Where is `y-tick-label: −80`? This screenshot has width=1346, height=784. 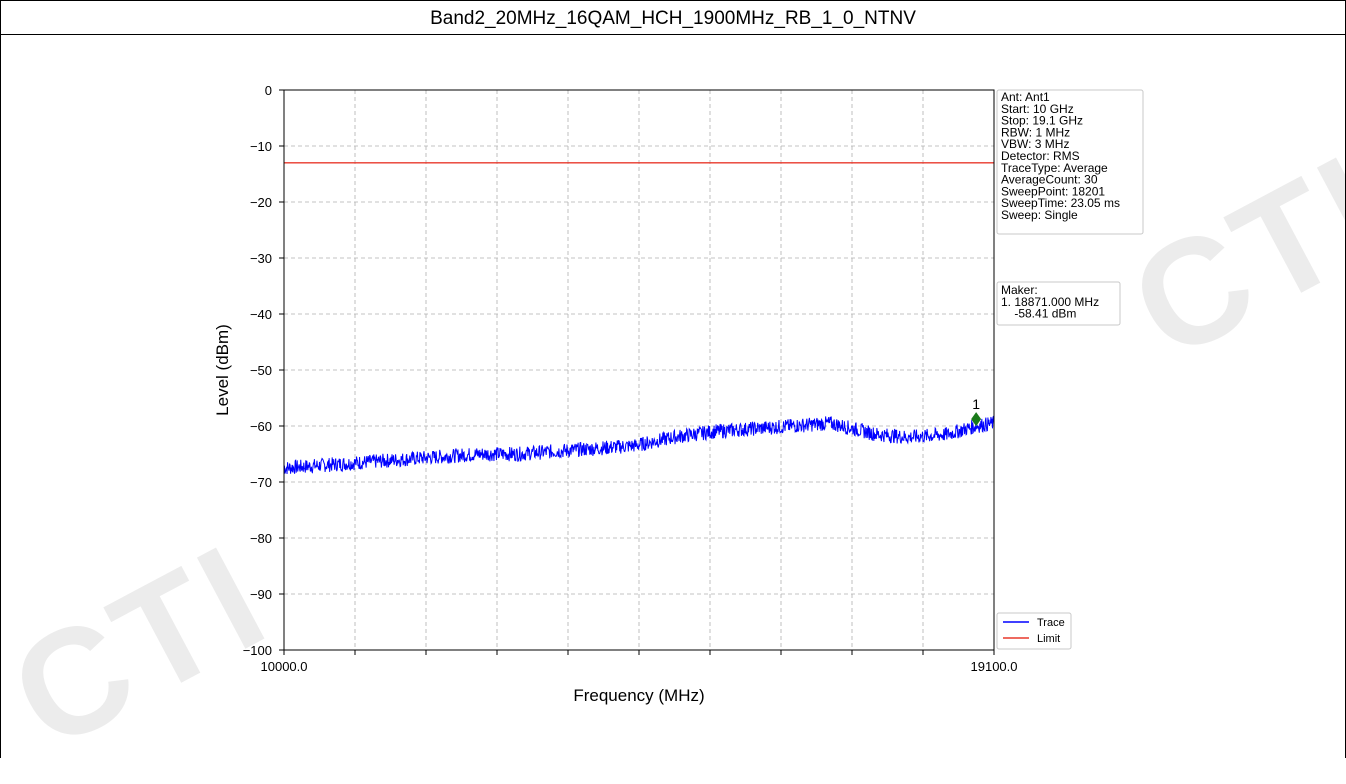
y-tick-label: −80 is located at coordinates (261, 538).